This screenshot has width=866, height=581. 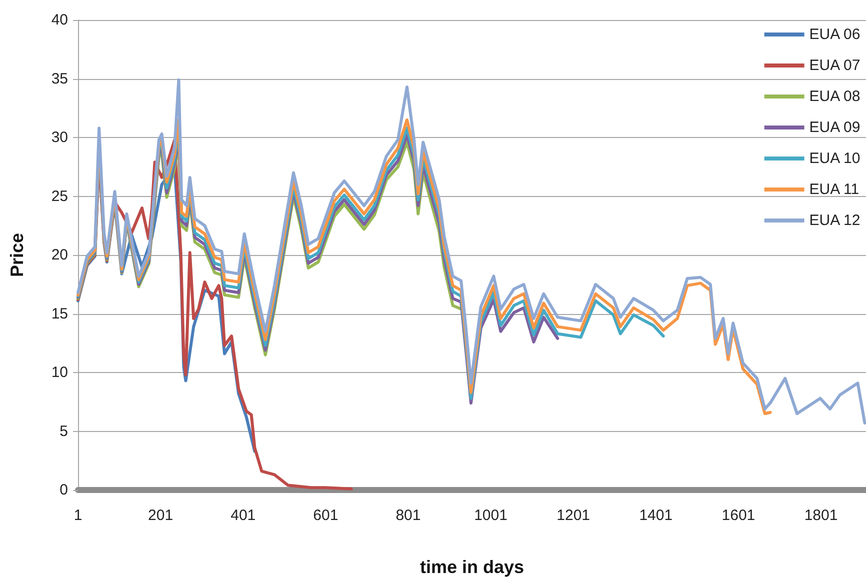 What do you see at coordinates (834, 65) in the screenshot?
I see `legend-label: EUA 07` at bounding box center [834, 65].